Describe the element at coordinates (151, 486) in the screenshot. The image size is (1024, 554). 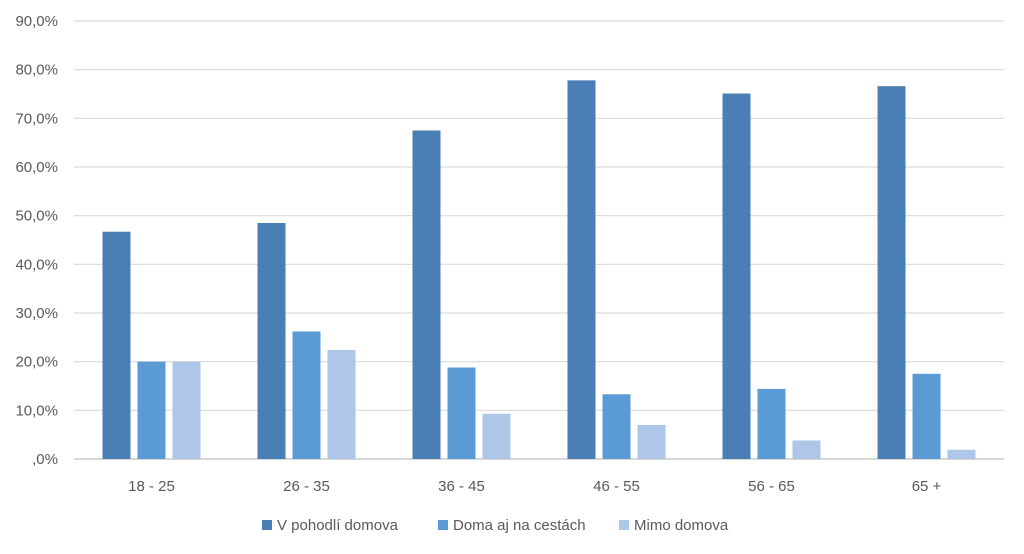
I see `x-tick-label: 18 - 25` at that location.